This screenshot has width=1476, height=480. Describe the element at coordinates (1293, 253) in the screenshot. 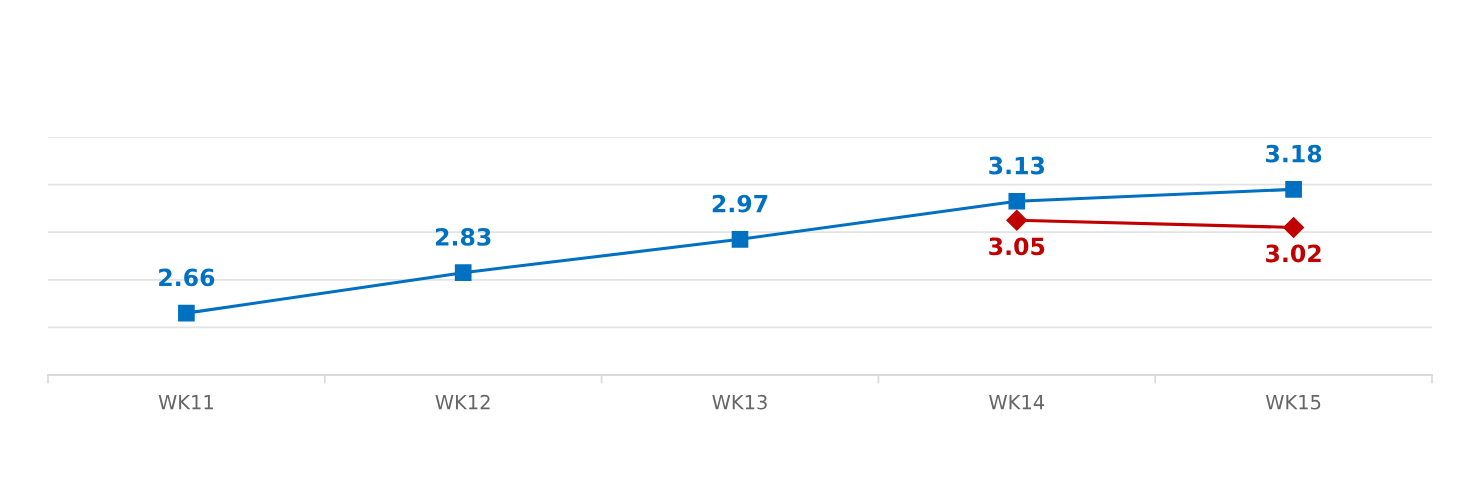

I see `data-label: 3.02` at that location.